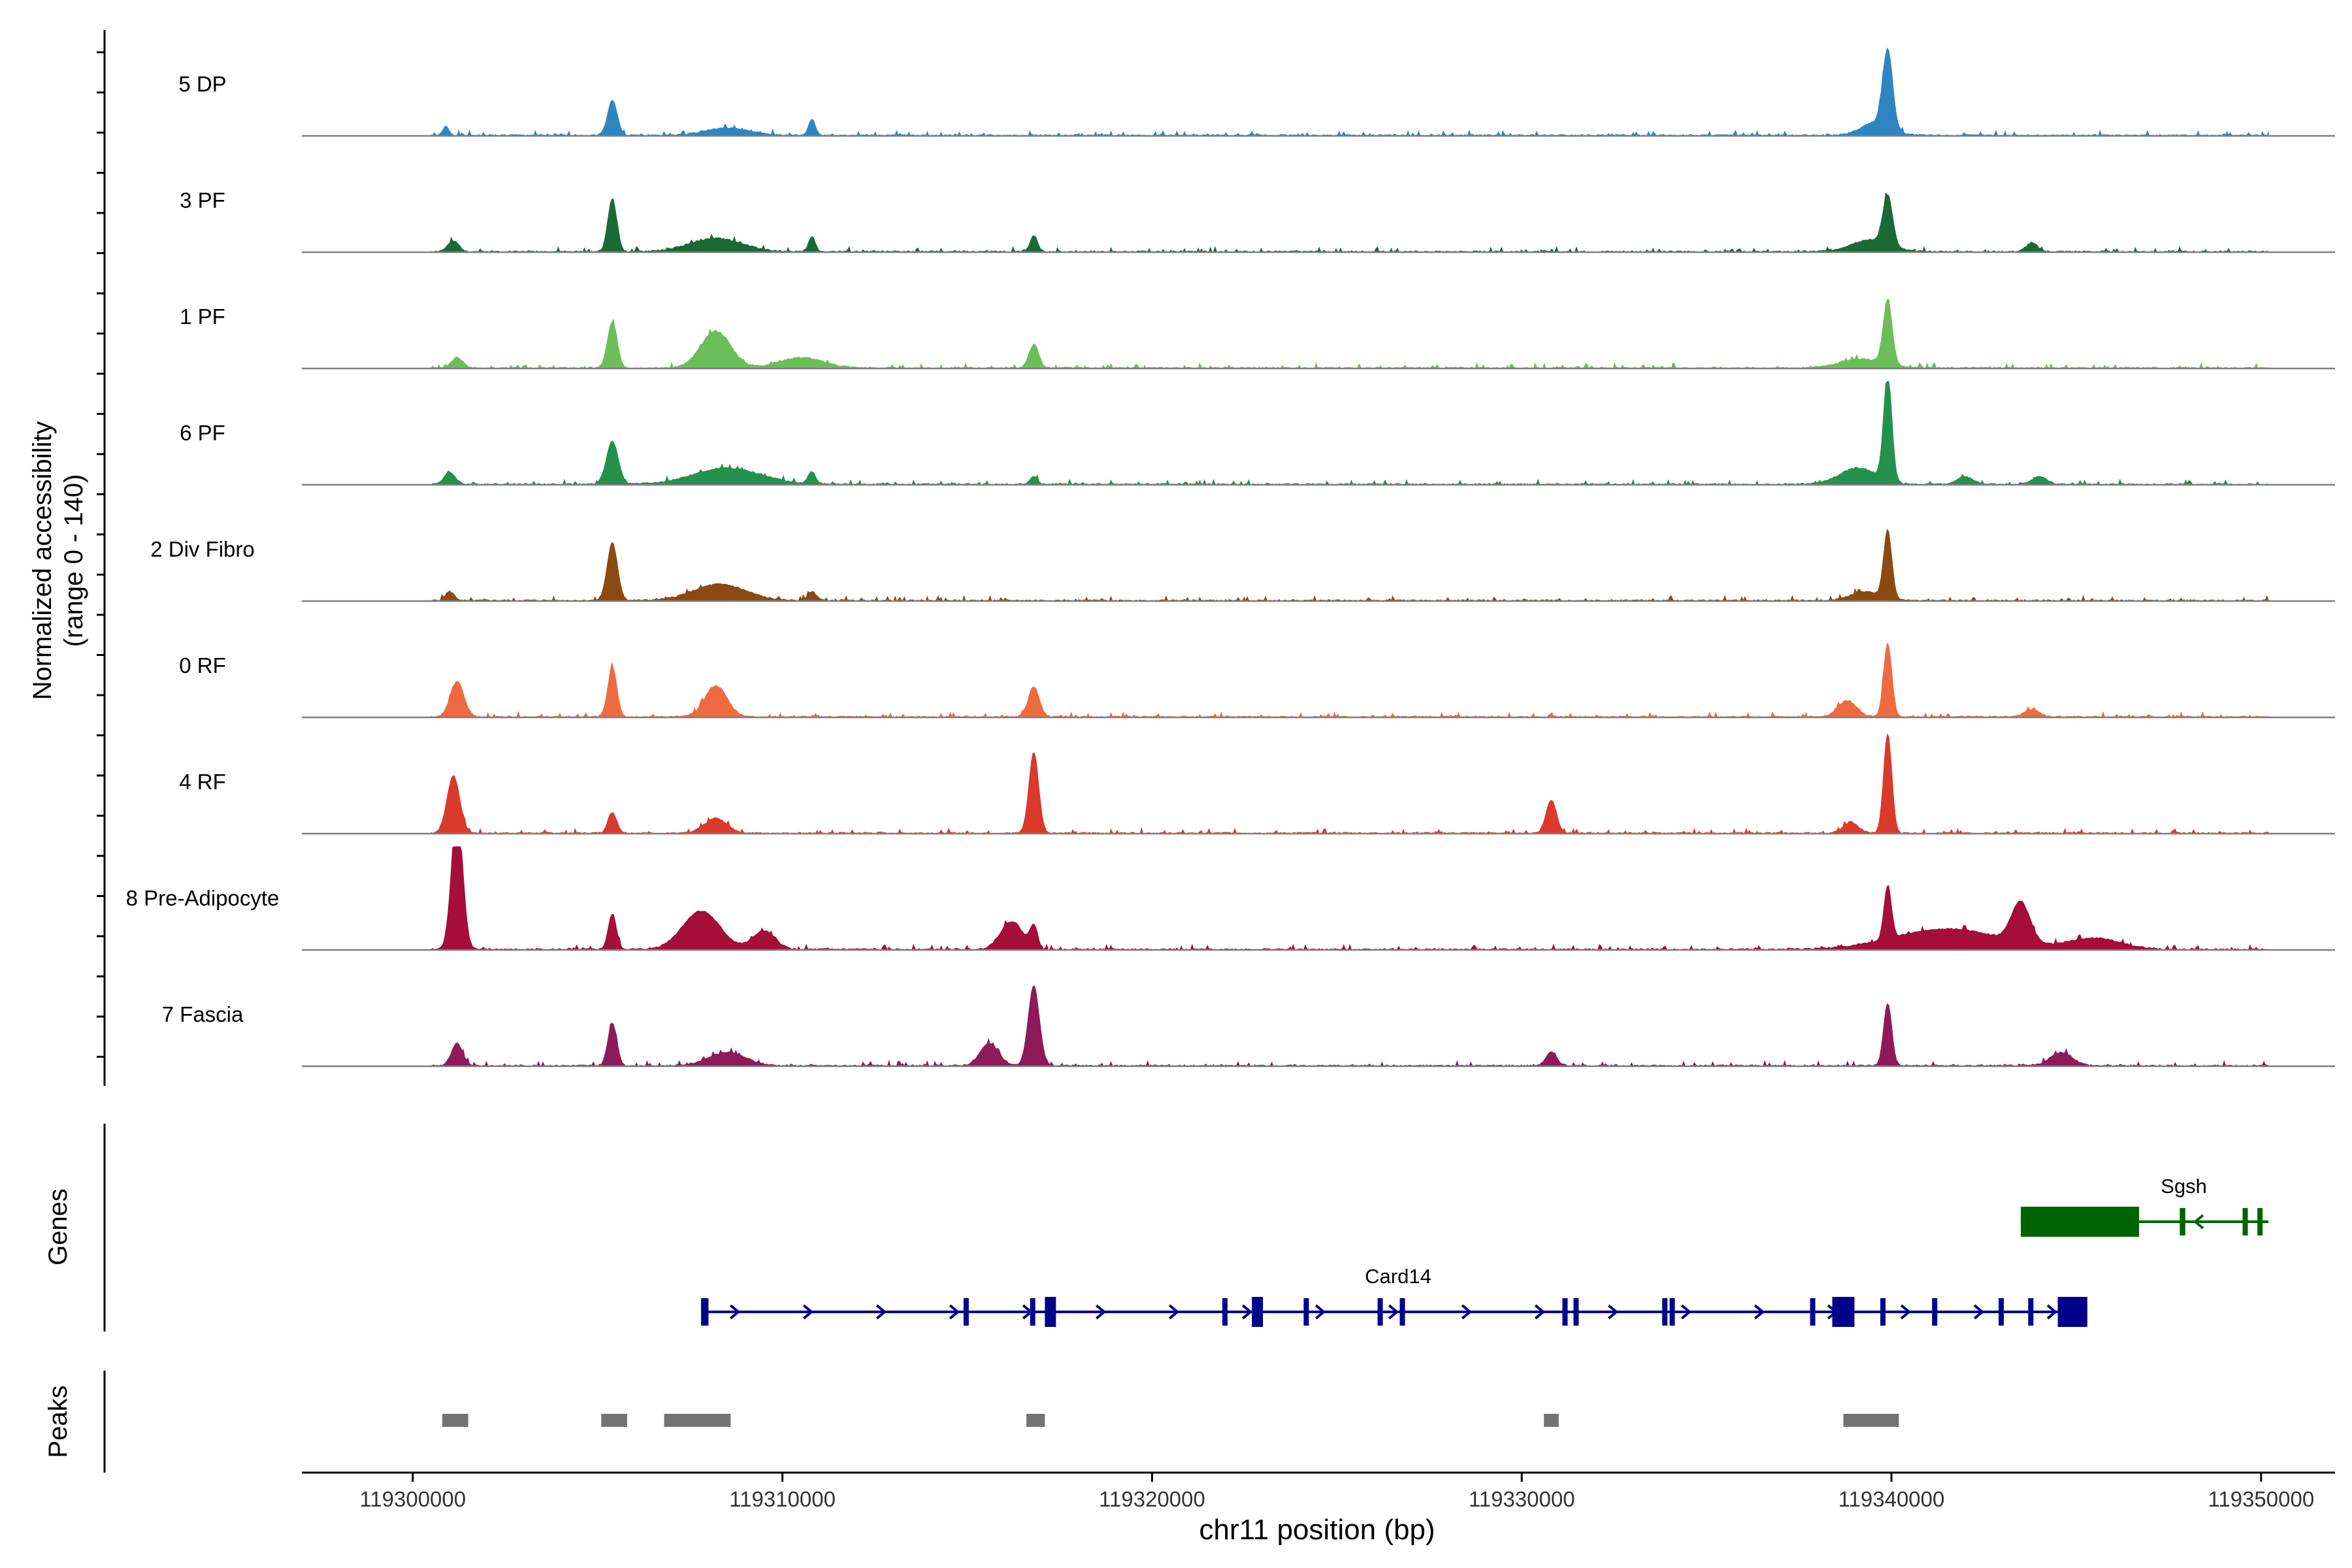  What do you see at coordinates (1398, 1276) in the screenshot?
I see `gene-name-label: Card14` at bounding box center [1398, 1276].